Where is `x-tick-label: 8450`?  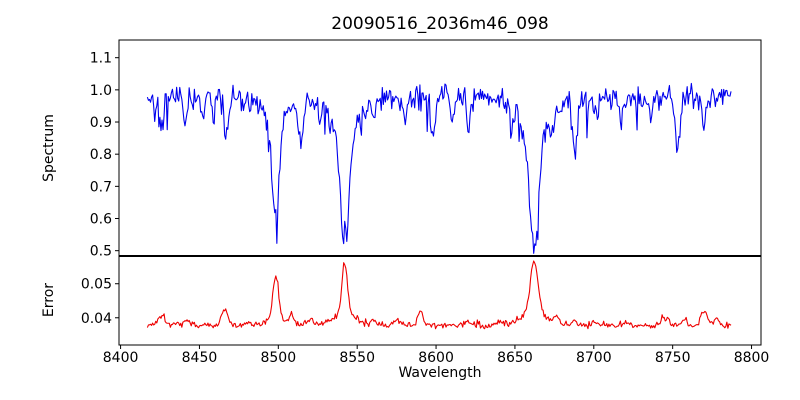
x-tick-label: 8450 is located at coordinates (200, 358).